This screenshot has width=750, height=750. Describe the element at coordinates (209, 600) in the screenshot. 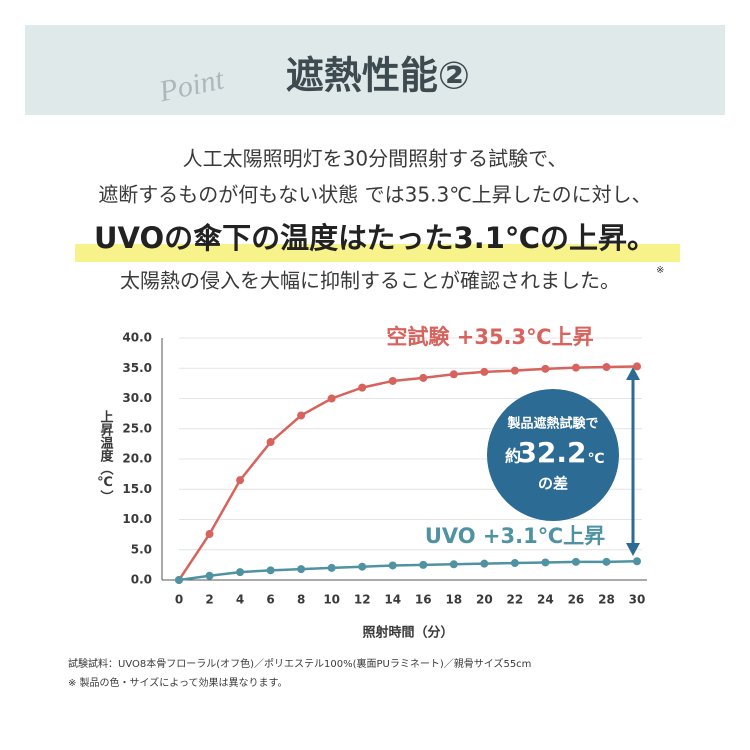

I see `x-tick-label: 2` at that location.